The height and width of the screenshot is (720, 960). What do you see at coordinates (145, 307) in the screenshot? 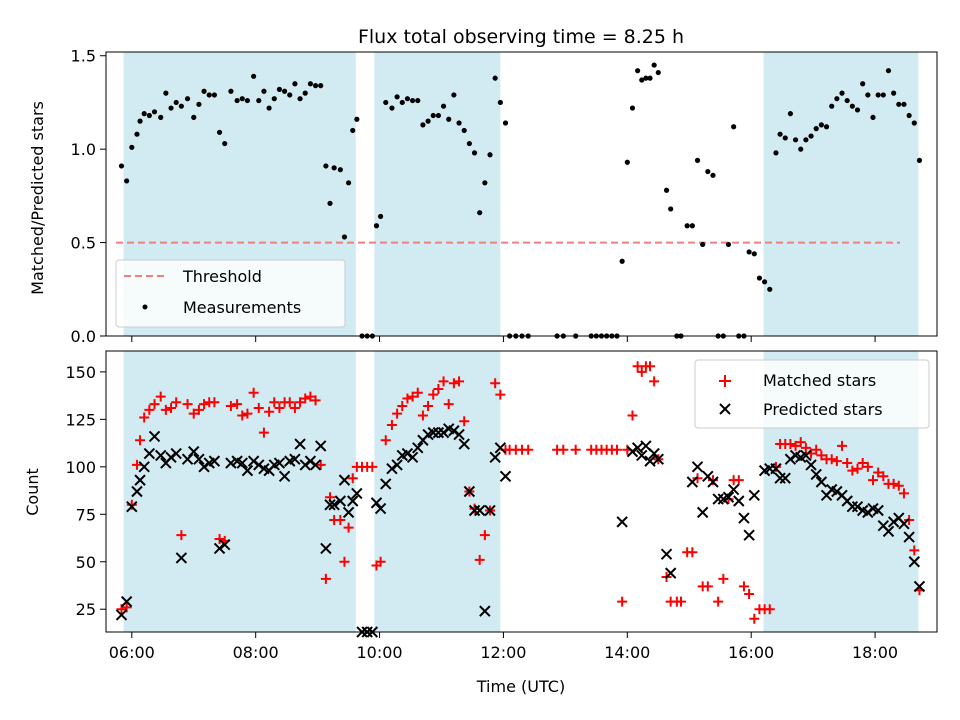
I see `legend-measurements-swatch` at bounding box center [145, 307].